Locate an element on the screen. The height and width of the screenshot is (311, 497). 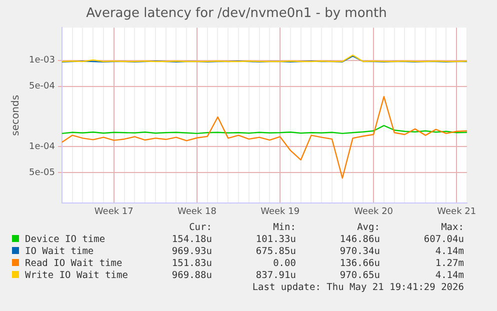
y-tick-label: 5e-04 is located at coordinates (42, 87).